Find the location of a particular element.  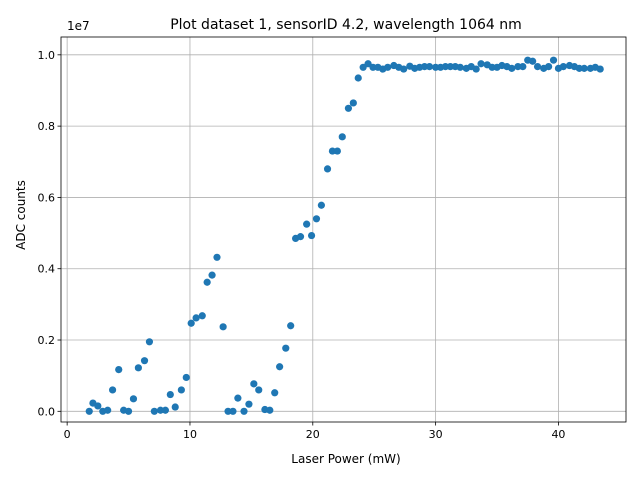

y-tick-label: 1.0 is located at coordinates (47, 55).